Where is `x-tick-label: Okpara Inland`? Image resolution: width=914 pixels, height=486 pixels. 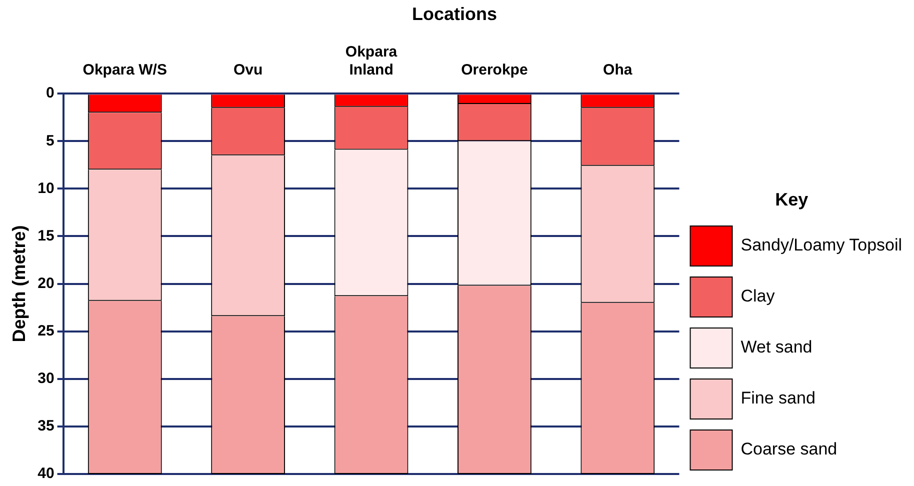 x-tick-label: Okpara Inland is located at coordinates (371, 61).